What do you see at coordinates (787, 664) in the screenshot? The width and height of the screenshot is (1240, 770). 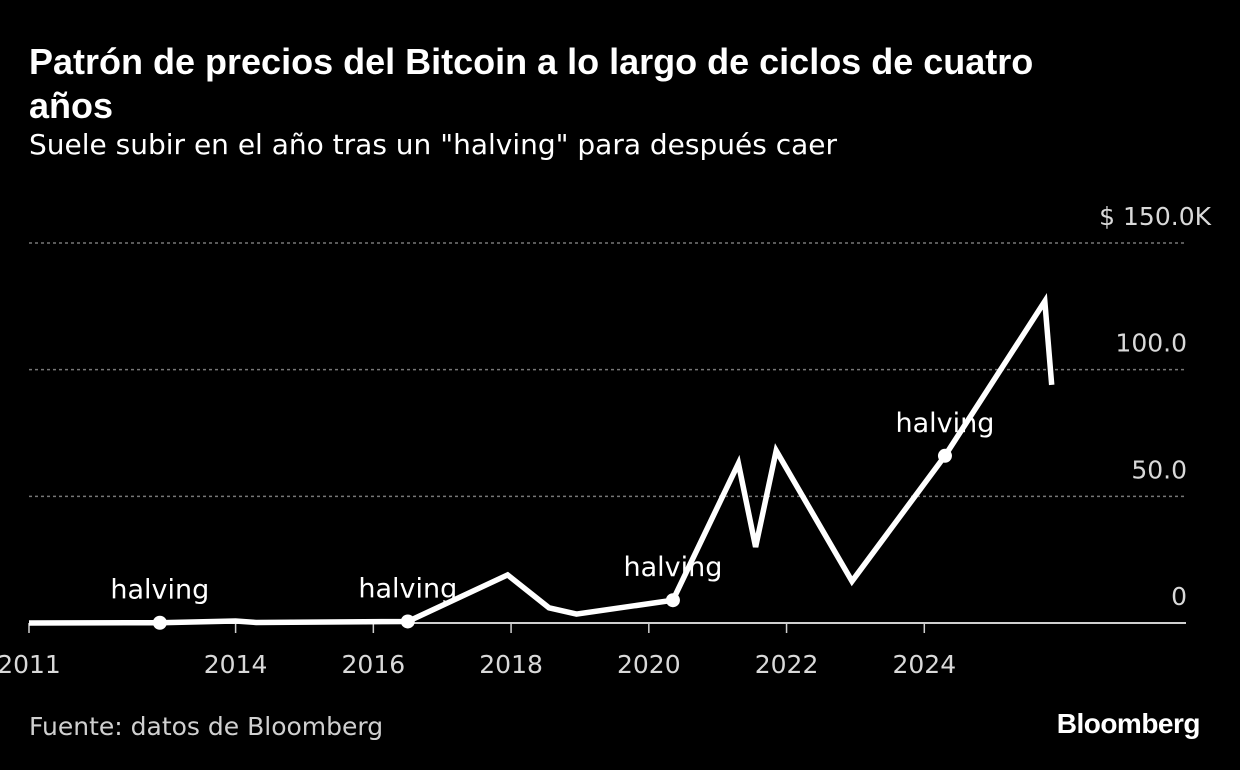 I see `x-tick-label: 2022` at bounding box center [787, 664].